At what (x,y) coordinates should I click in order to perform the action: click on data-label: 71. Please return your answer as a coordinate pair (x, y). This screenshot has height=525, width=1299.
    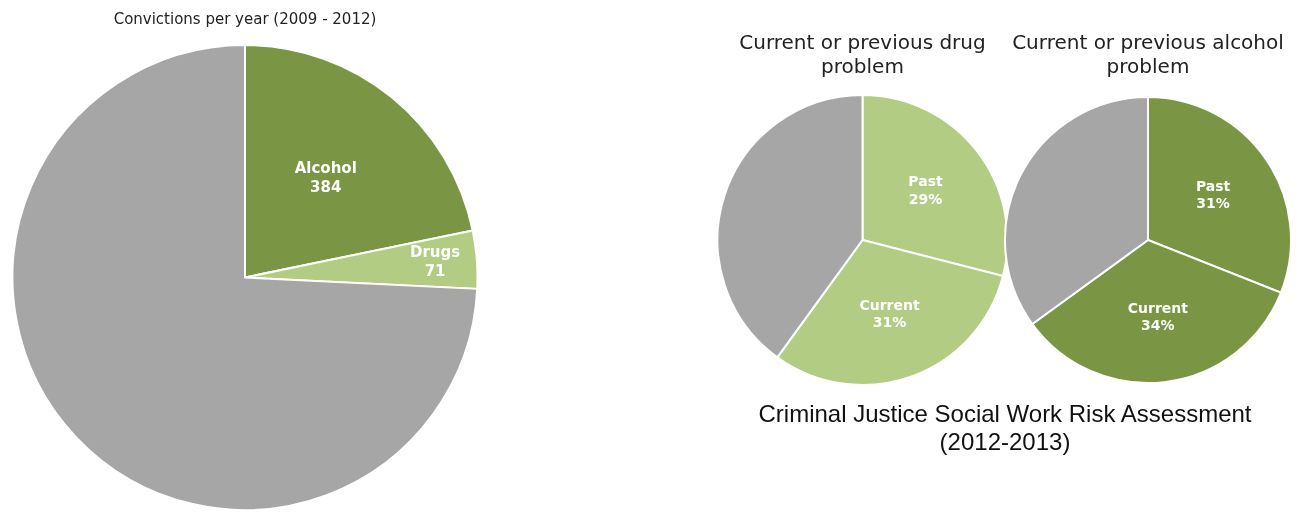
    Looking at the image, I should click on (435, 271).